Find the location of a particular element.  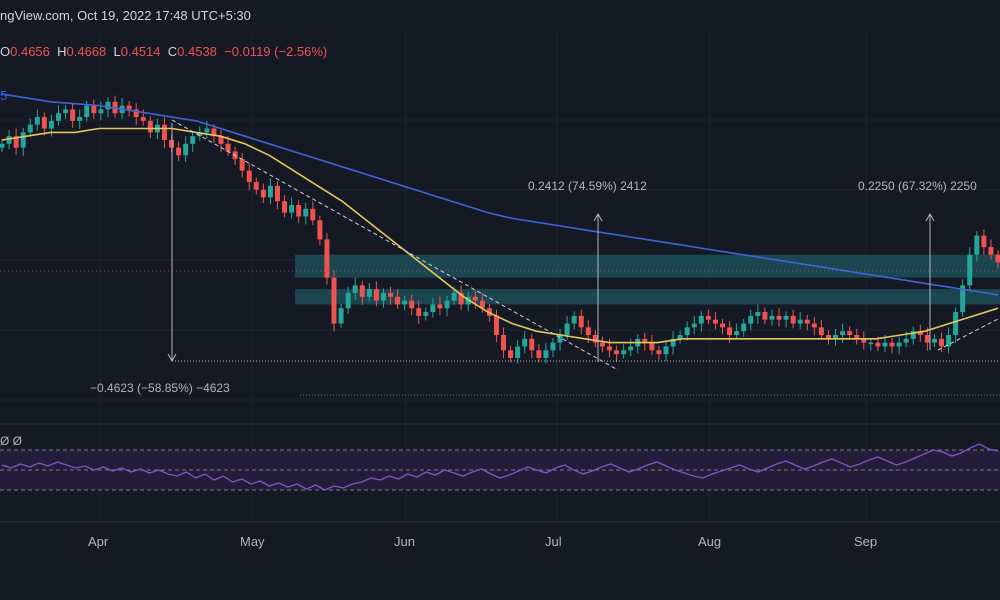

trendline-up is located at coordinates (968, 334).